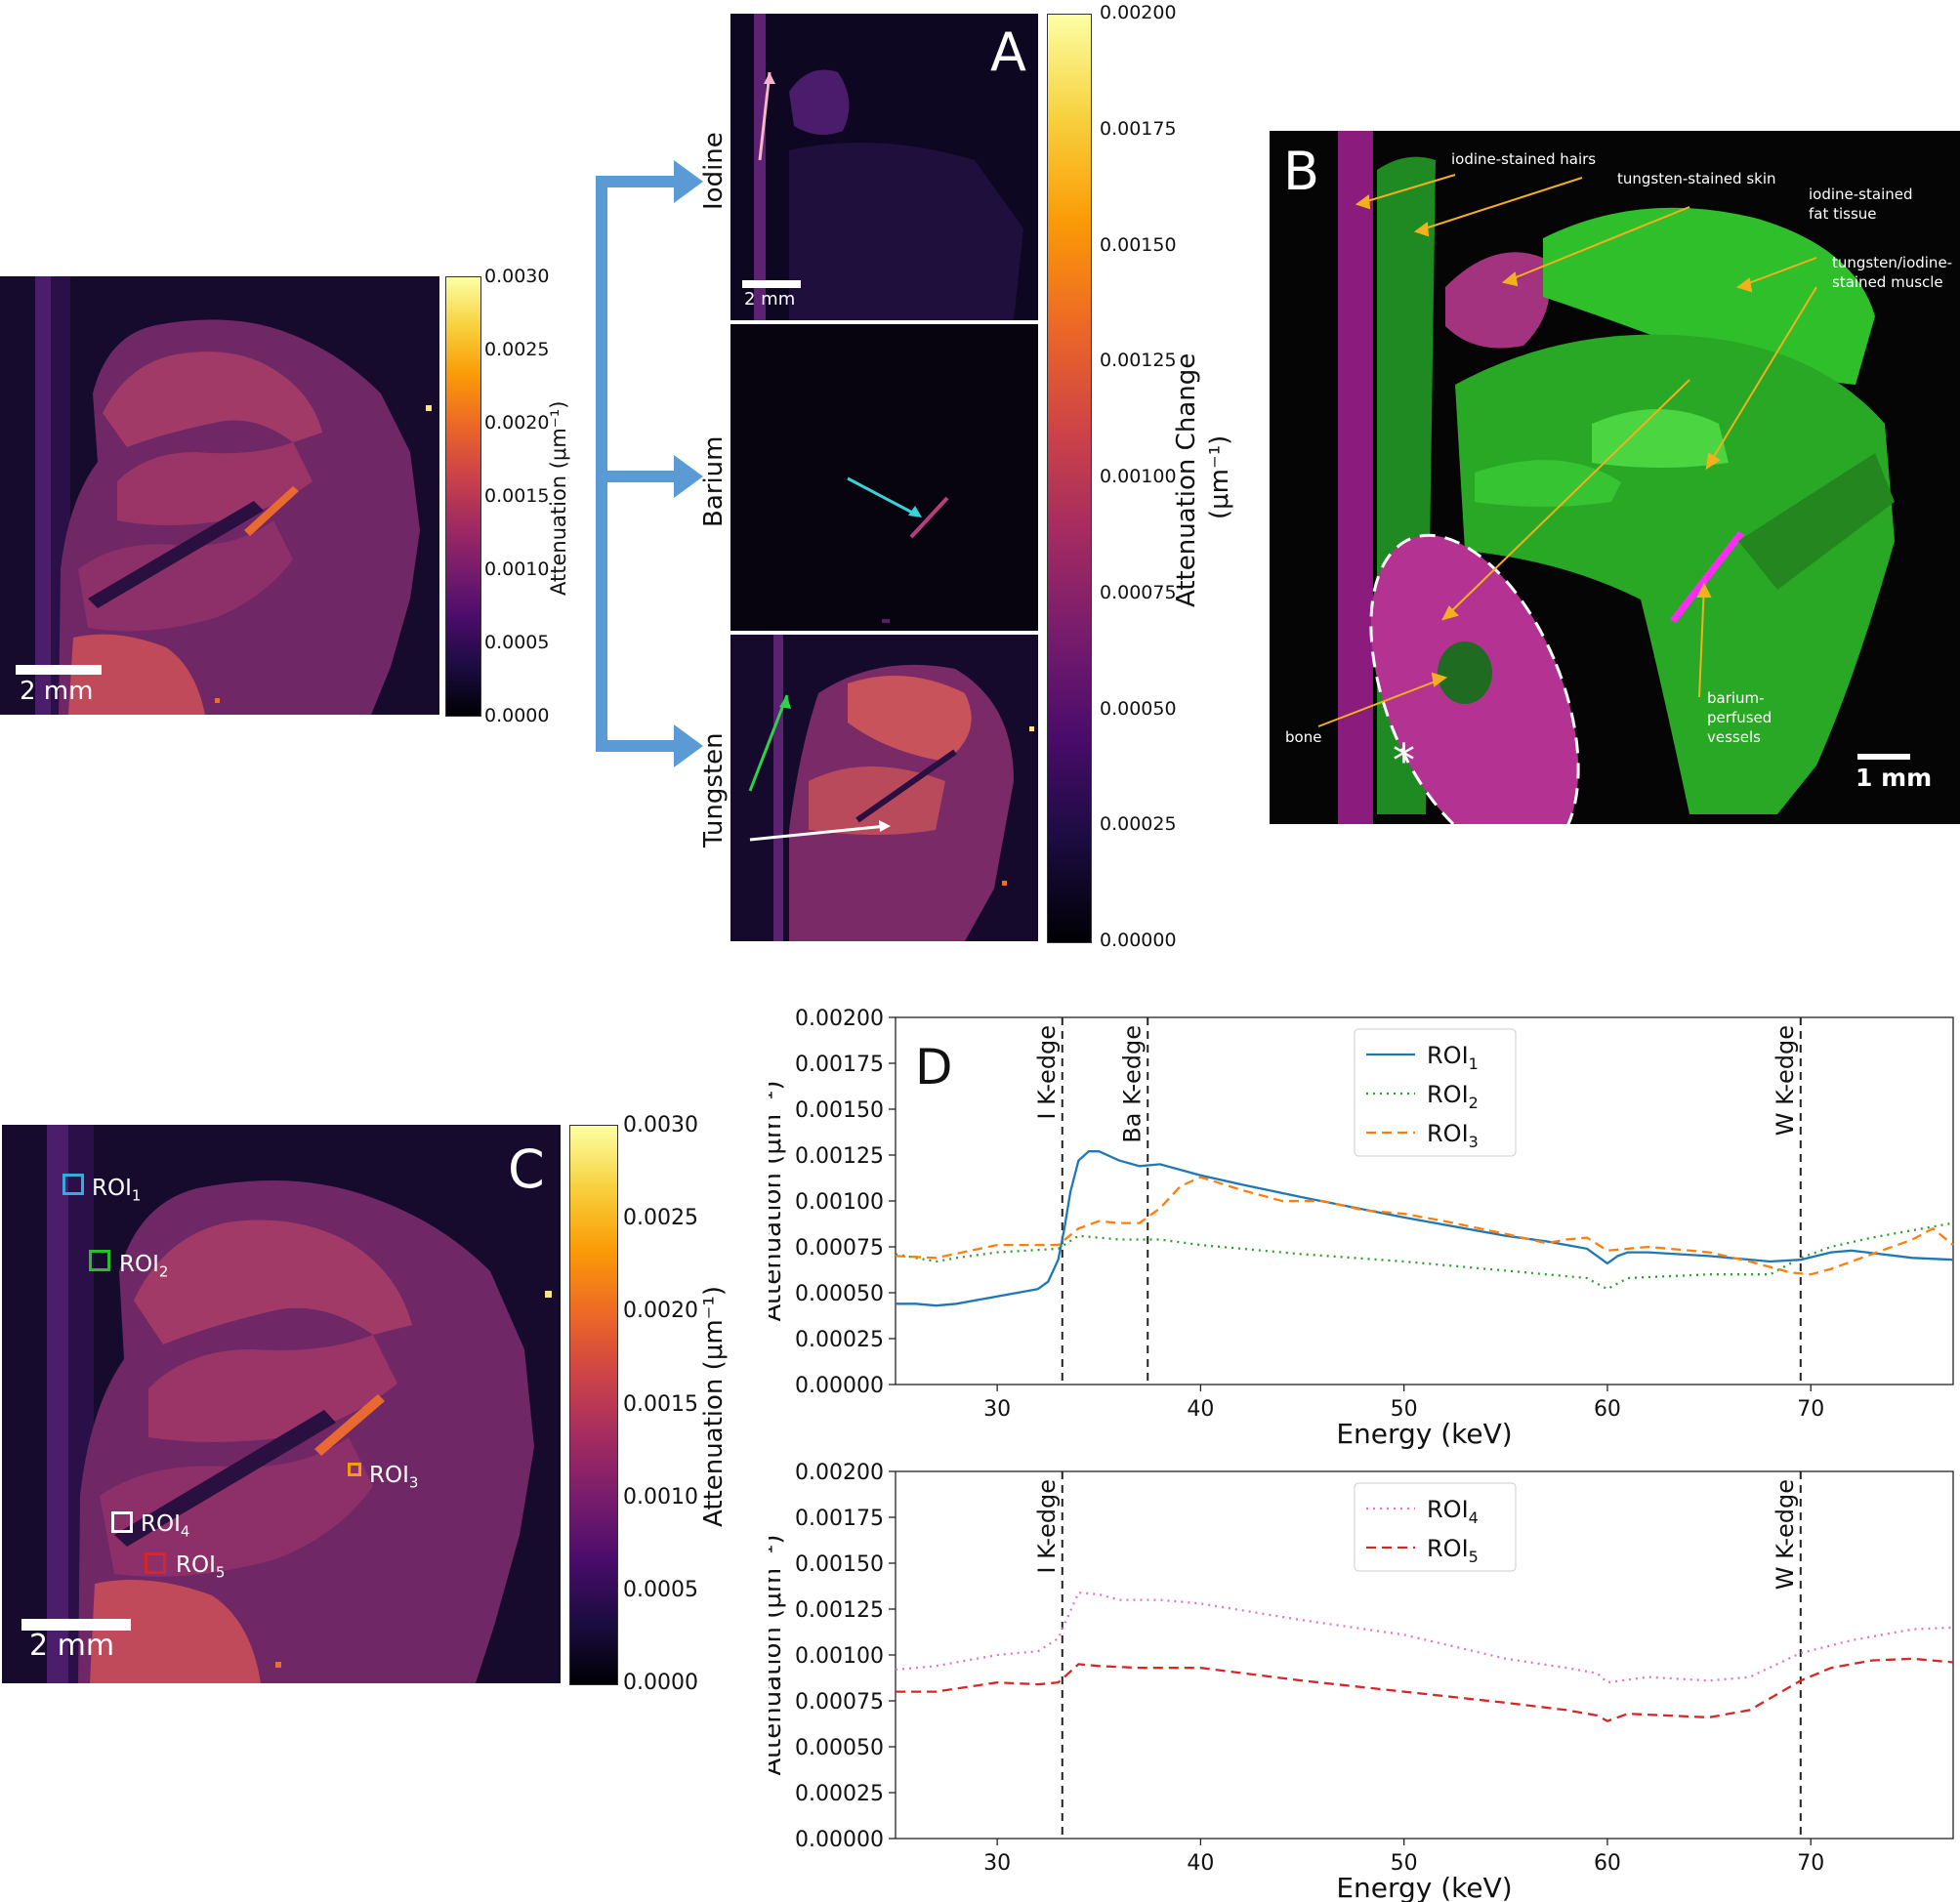  Describe the element at coordinates (1424, 1256) in the screenshot. I see `series-line-roi2` at that location.